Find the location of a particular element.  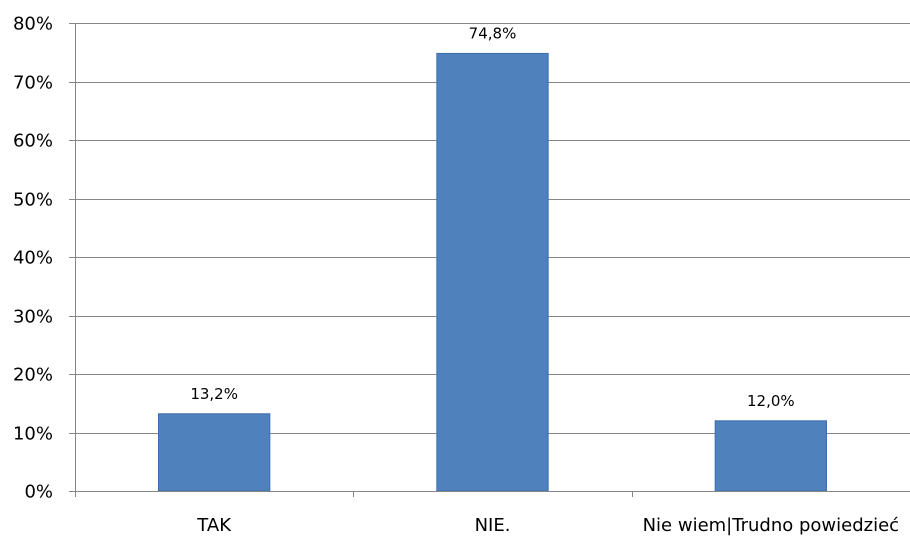

y-tick-label: 40% is located at coordinates (33, 258).